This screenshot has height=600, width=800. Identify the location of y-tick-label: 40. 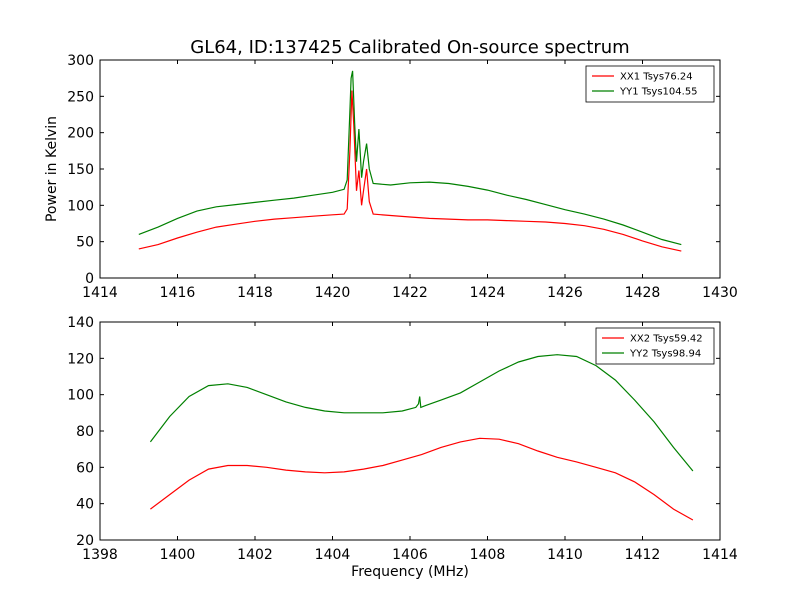
(85, 505).